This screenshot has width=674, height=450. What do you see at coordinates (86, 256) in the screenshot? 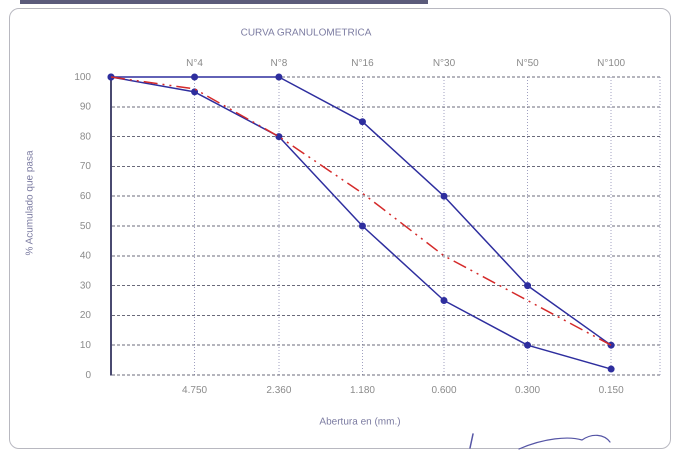
I see `y-tick-label: 40` at bounding box center [86, 256].